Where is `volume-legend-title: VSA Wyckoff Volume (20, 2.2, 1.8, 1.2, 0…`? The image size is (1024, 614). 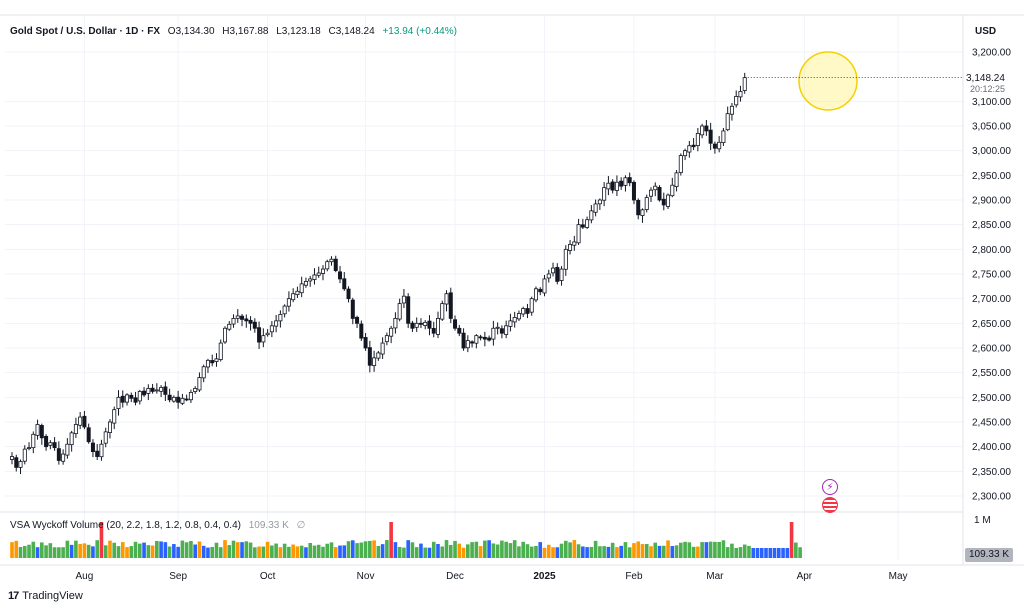
volume-legend-title: VSA Wyckoff Volume (20, 2.2, 1.8, 1.2, 0… is located at coordinates (125, 525).